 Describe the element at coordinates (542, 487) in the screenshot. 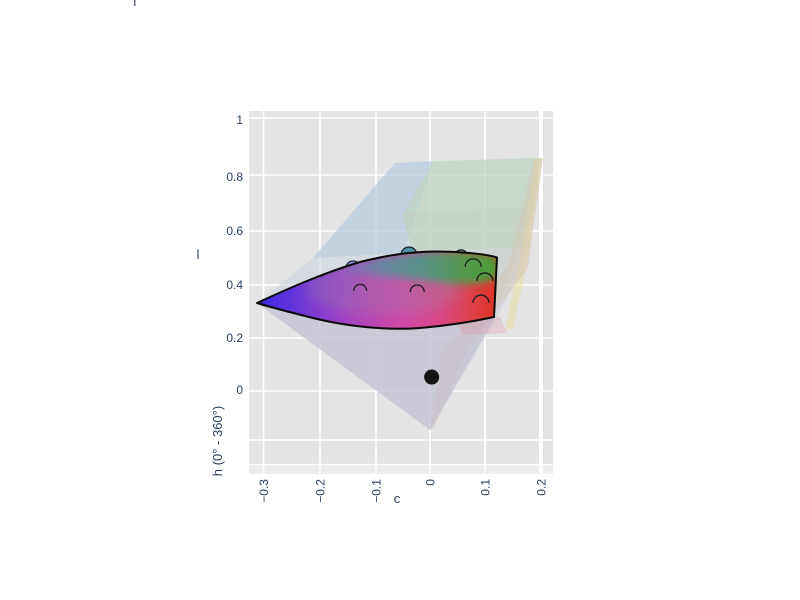

I see `c-tick-0.2: 0.2` at that location.